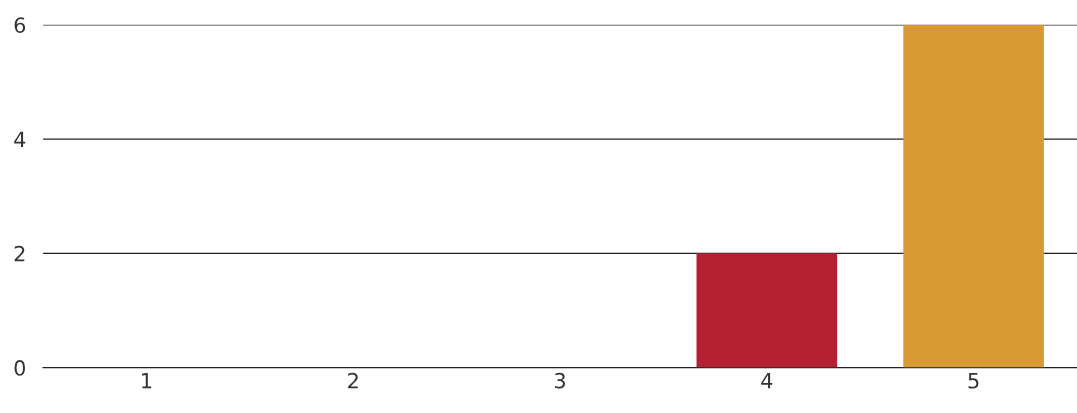  What do you see at coordinates (20, 368) in the screenshot?
I see `y-tick-label: 0` at bounding box center [20, 368].